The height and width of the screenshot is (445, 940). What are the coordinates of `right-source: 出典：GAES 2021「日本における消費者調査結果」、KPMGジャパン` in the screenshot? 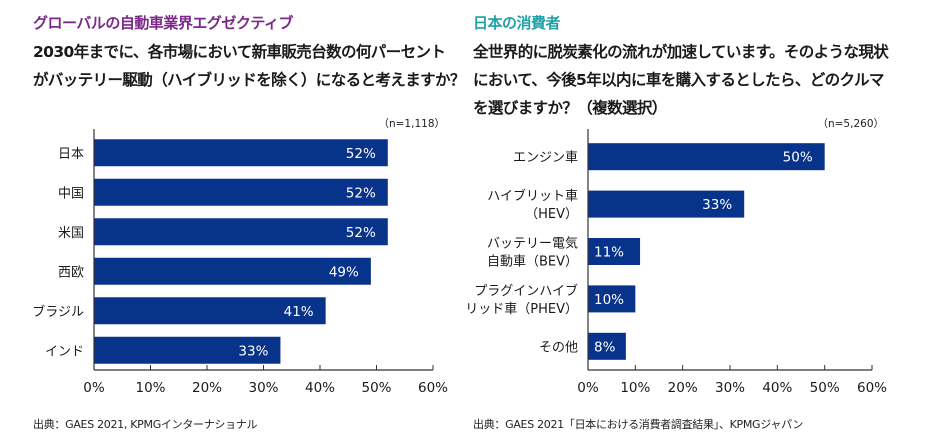 It's located at (638, 424).